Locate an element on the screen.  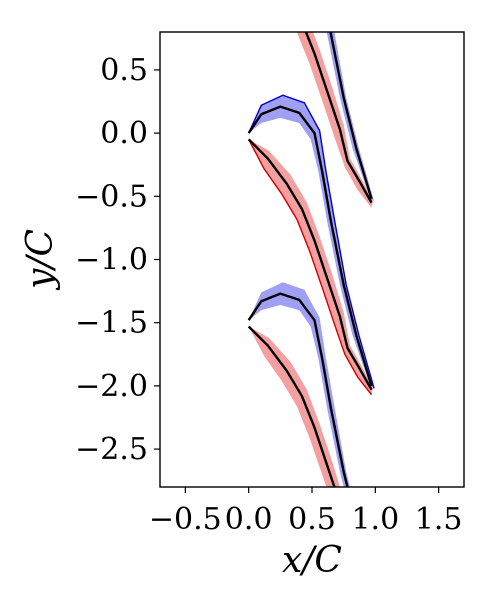
y-tick-label: −1.5 is located at coordinates (111, 323).